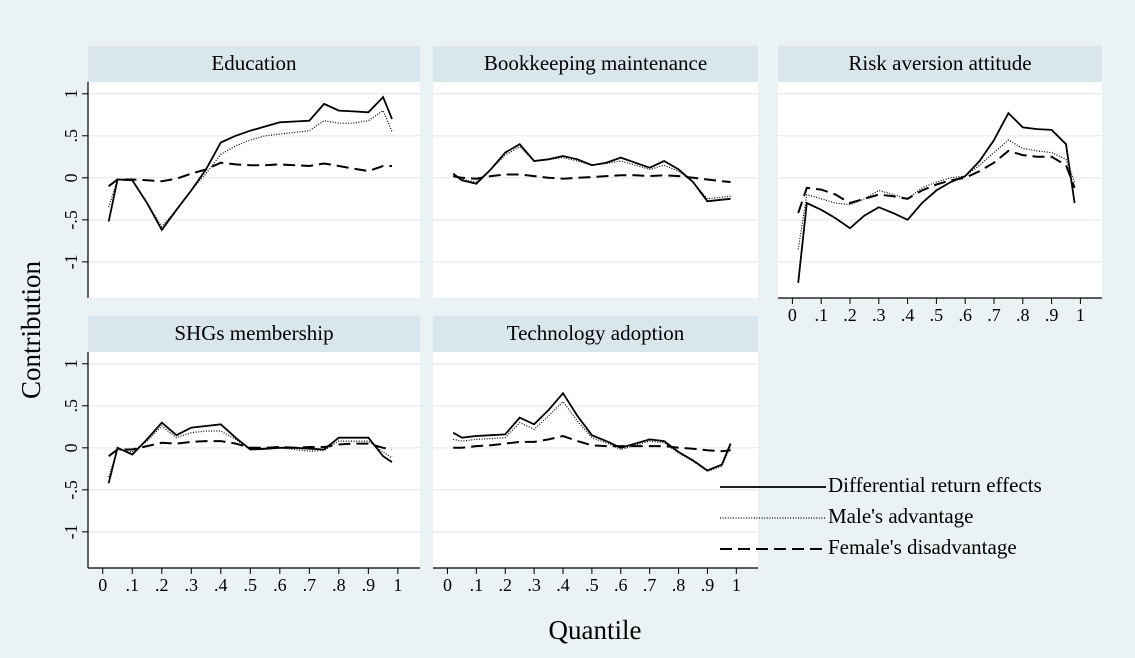  I want to click on legend-label: Male's advantage, so click(900, 516).